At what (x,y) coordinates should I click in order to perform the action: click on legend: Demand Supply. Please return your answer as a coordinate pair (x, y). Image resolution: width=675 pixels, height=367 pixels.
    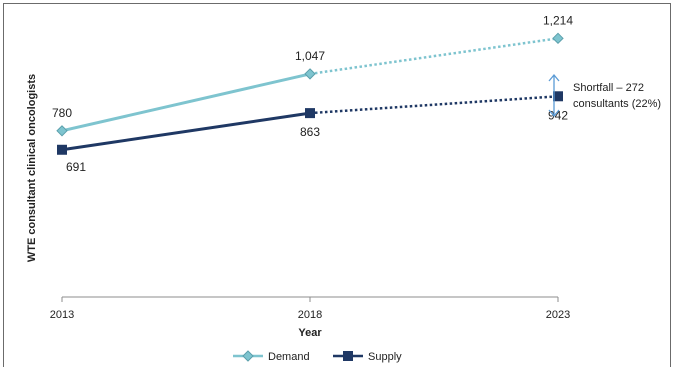
    Looking at the image, I should click on (317, 356).